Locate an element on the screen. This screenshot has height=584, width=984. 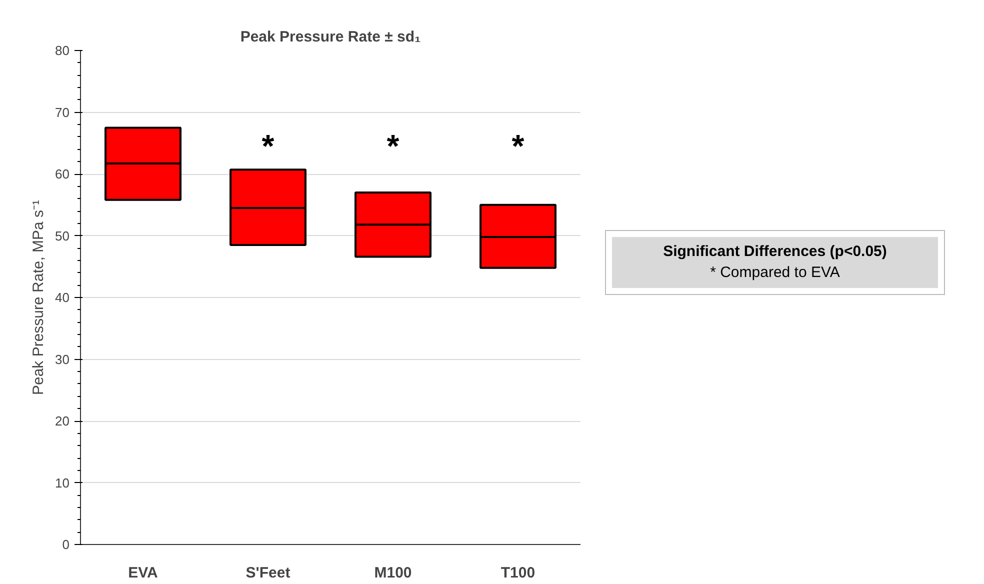
x-tick-label: M100 is located at coordinates (393, 573).